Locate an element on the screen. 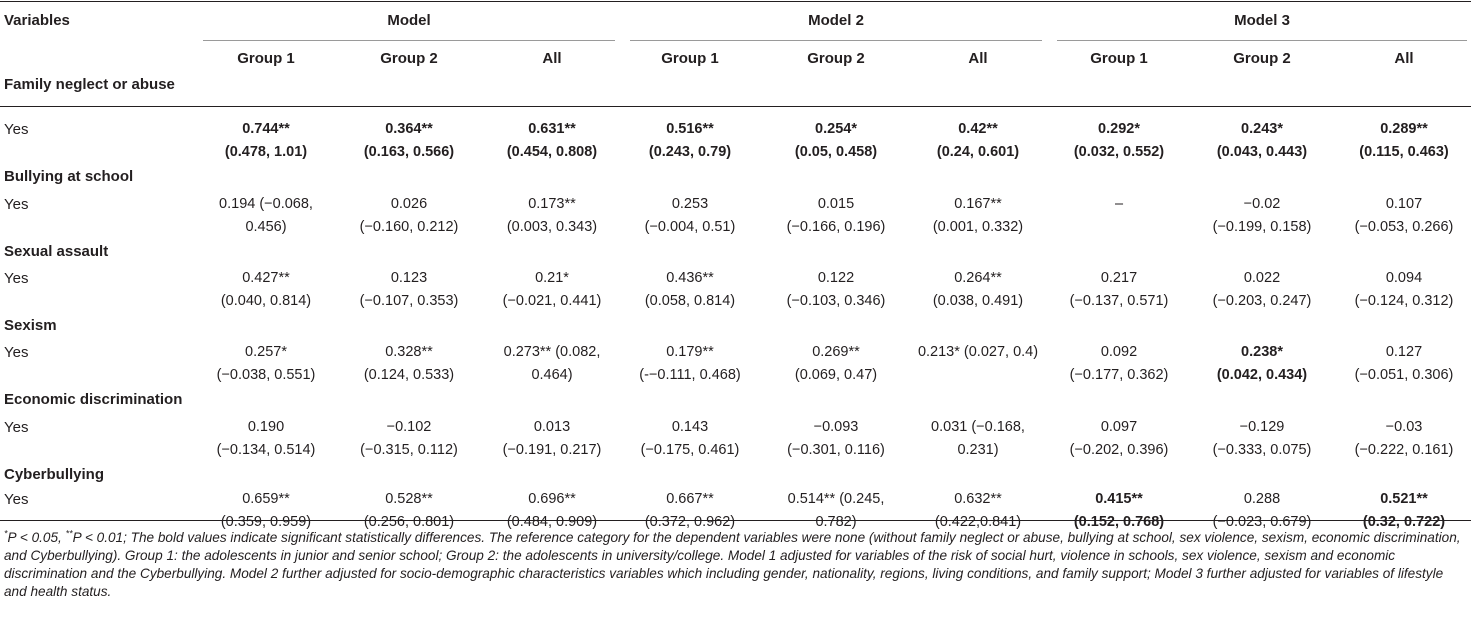  table-cell: 0.213* (0.027, 0.4) is located at coordinates (978, 352).